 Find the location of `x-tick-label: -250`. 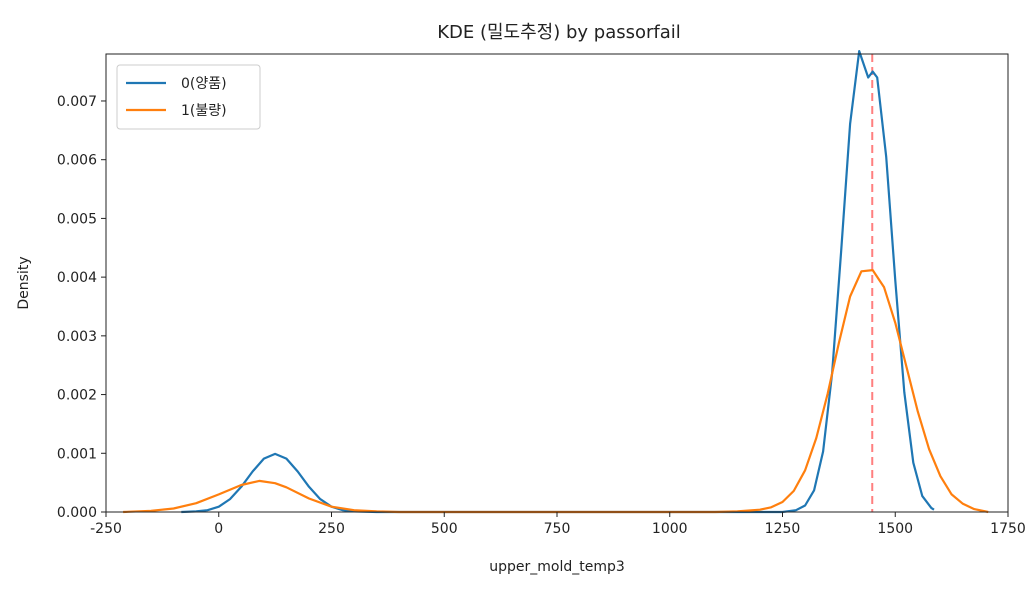

x-tick-label: -250 is located at coordinates (106, 529).